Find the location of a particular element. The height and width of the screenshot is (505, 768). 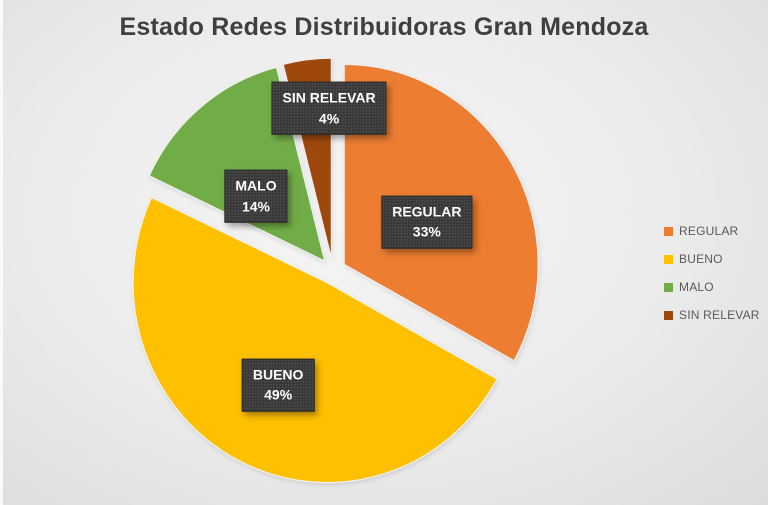

data-label-malo: MALO 14% is located at coordinates (256, 196).